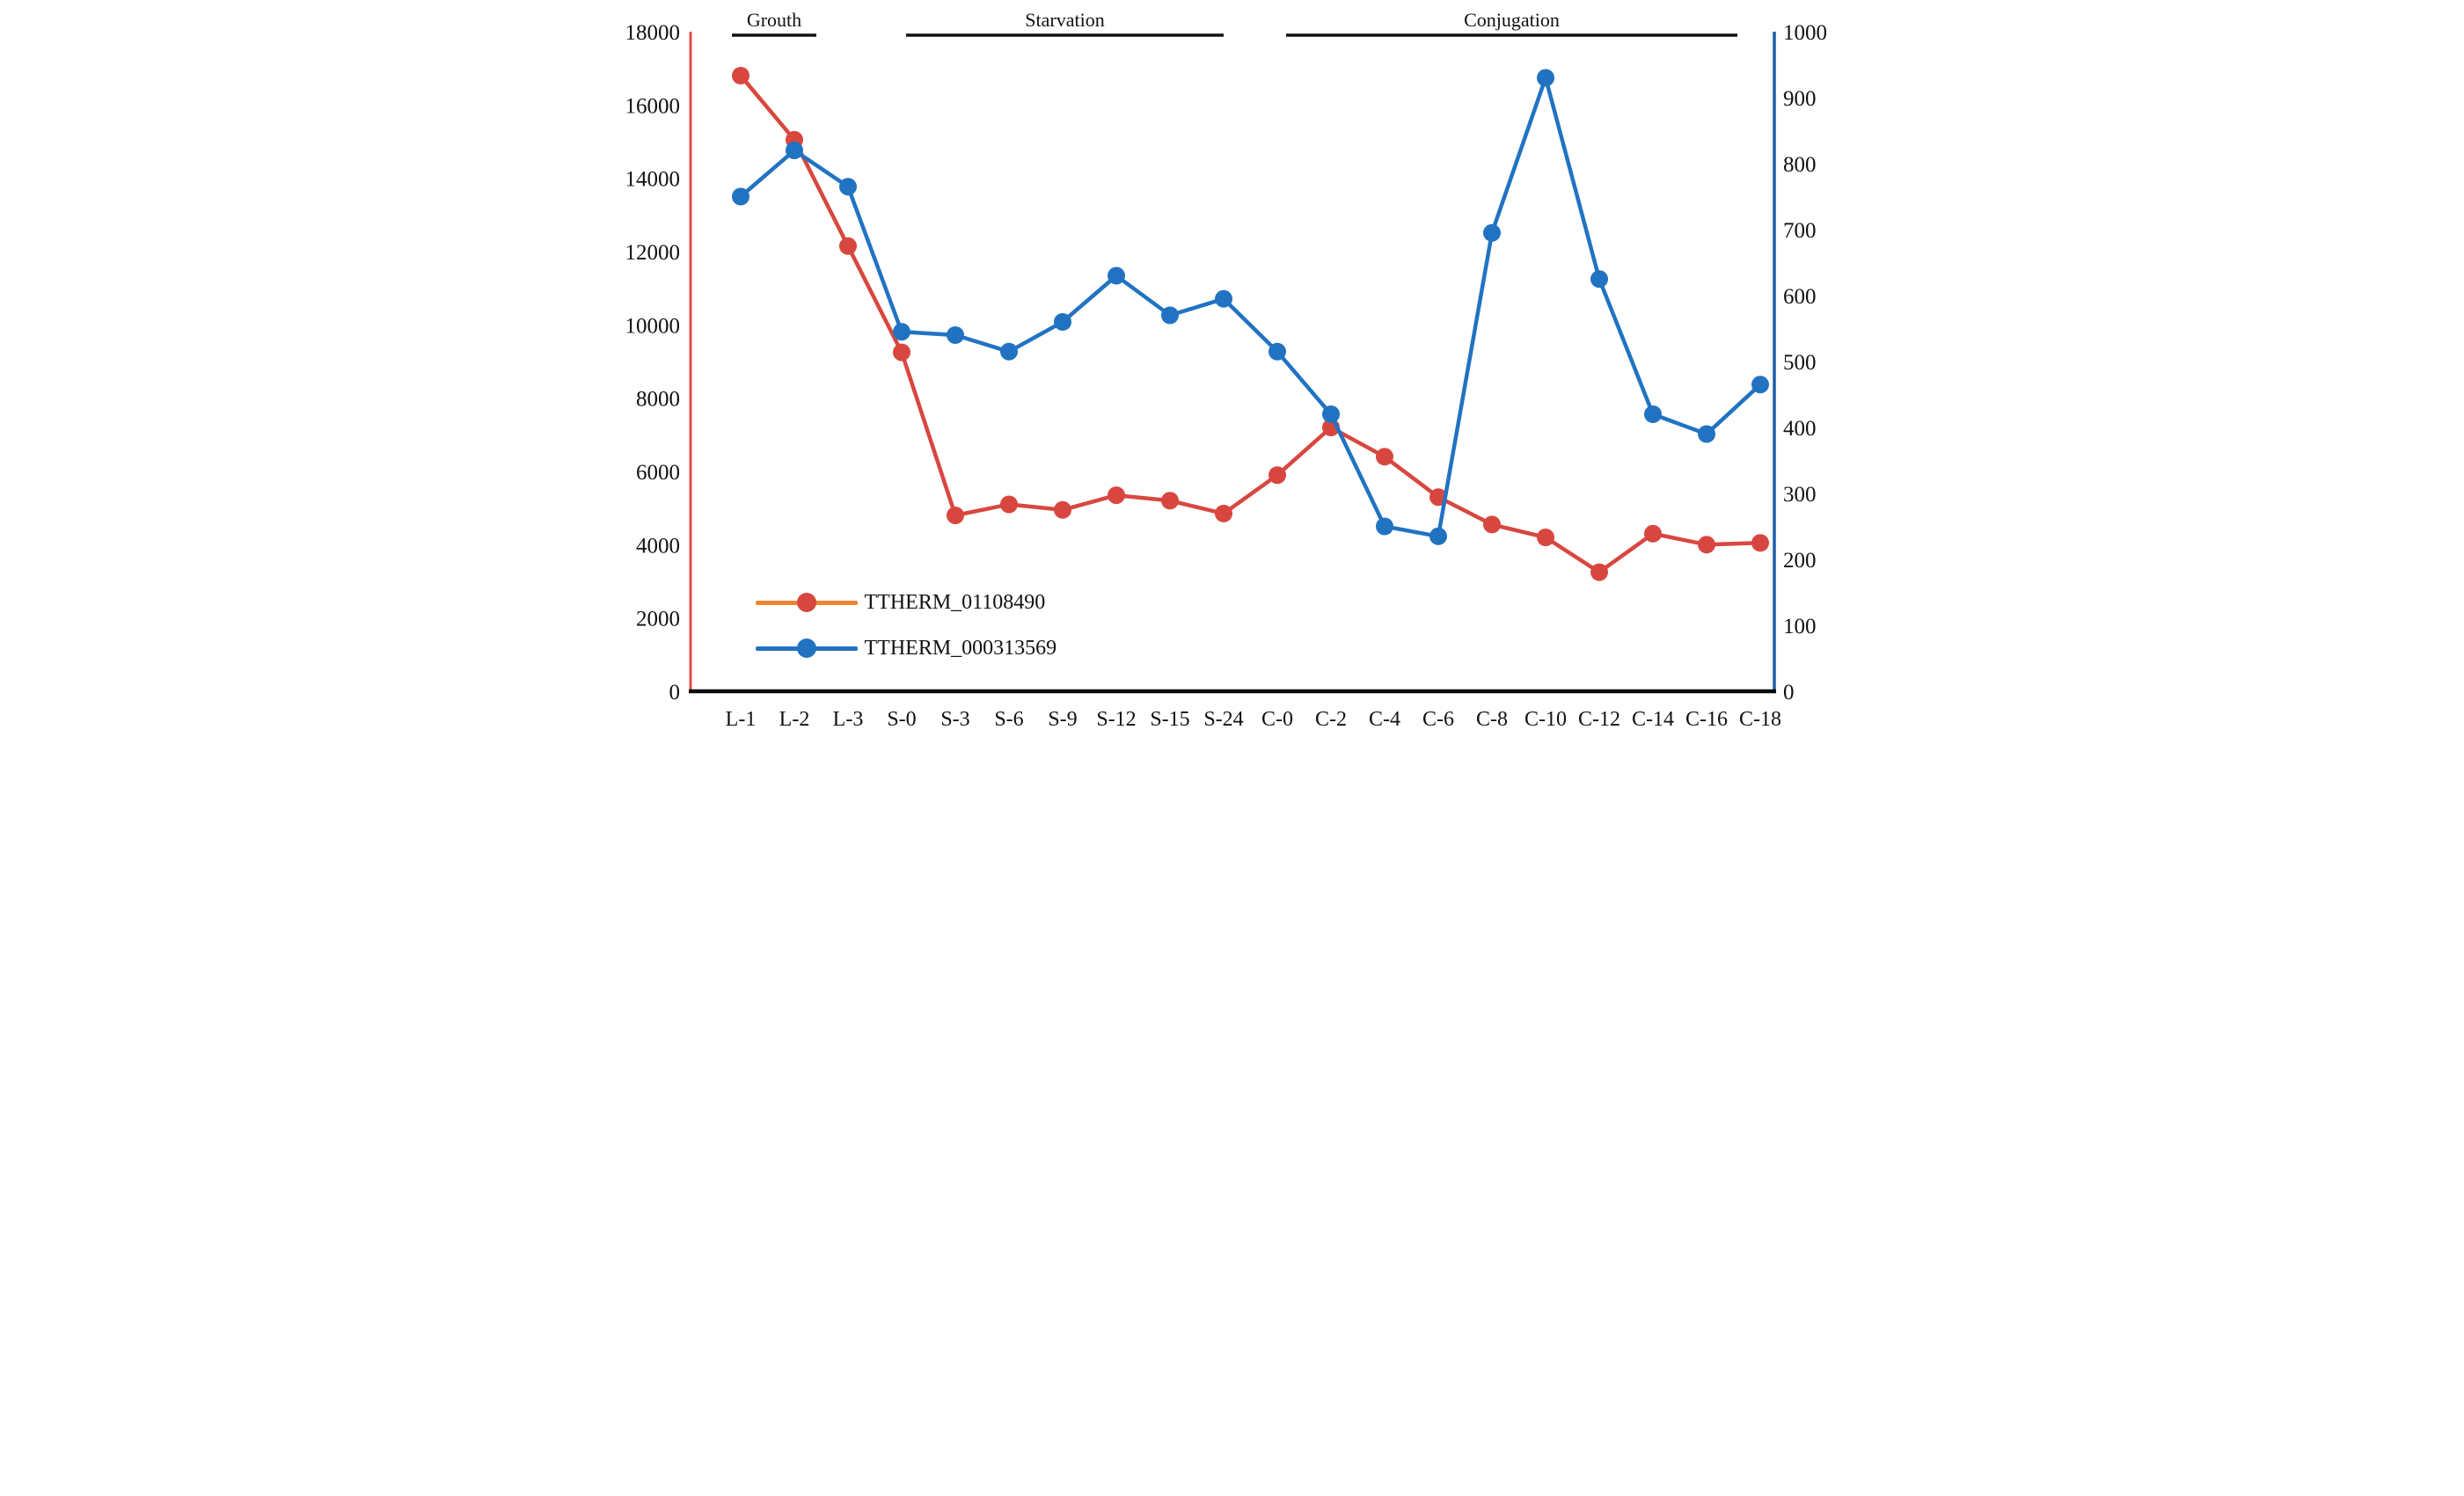 The image size is (2464, 1496). What do you see at coordinates (674, 692) in the screenshot?
I see `left-axis-tick-label: 0` at bounding box center [674, 692].